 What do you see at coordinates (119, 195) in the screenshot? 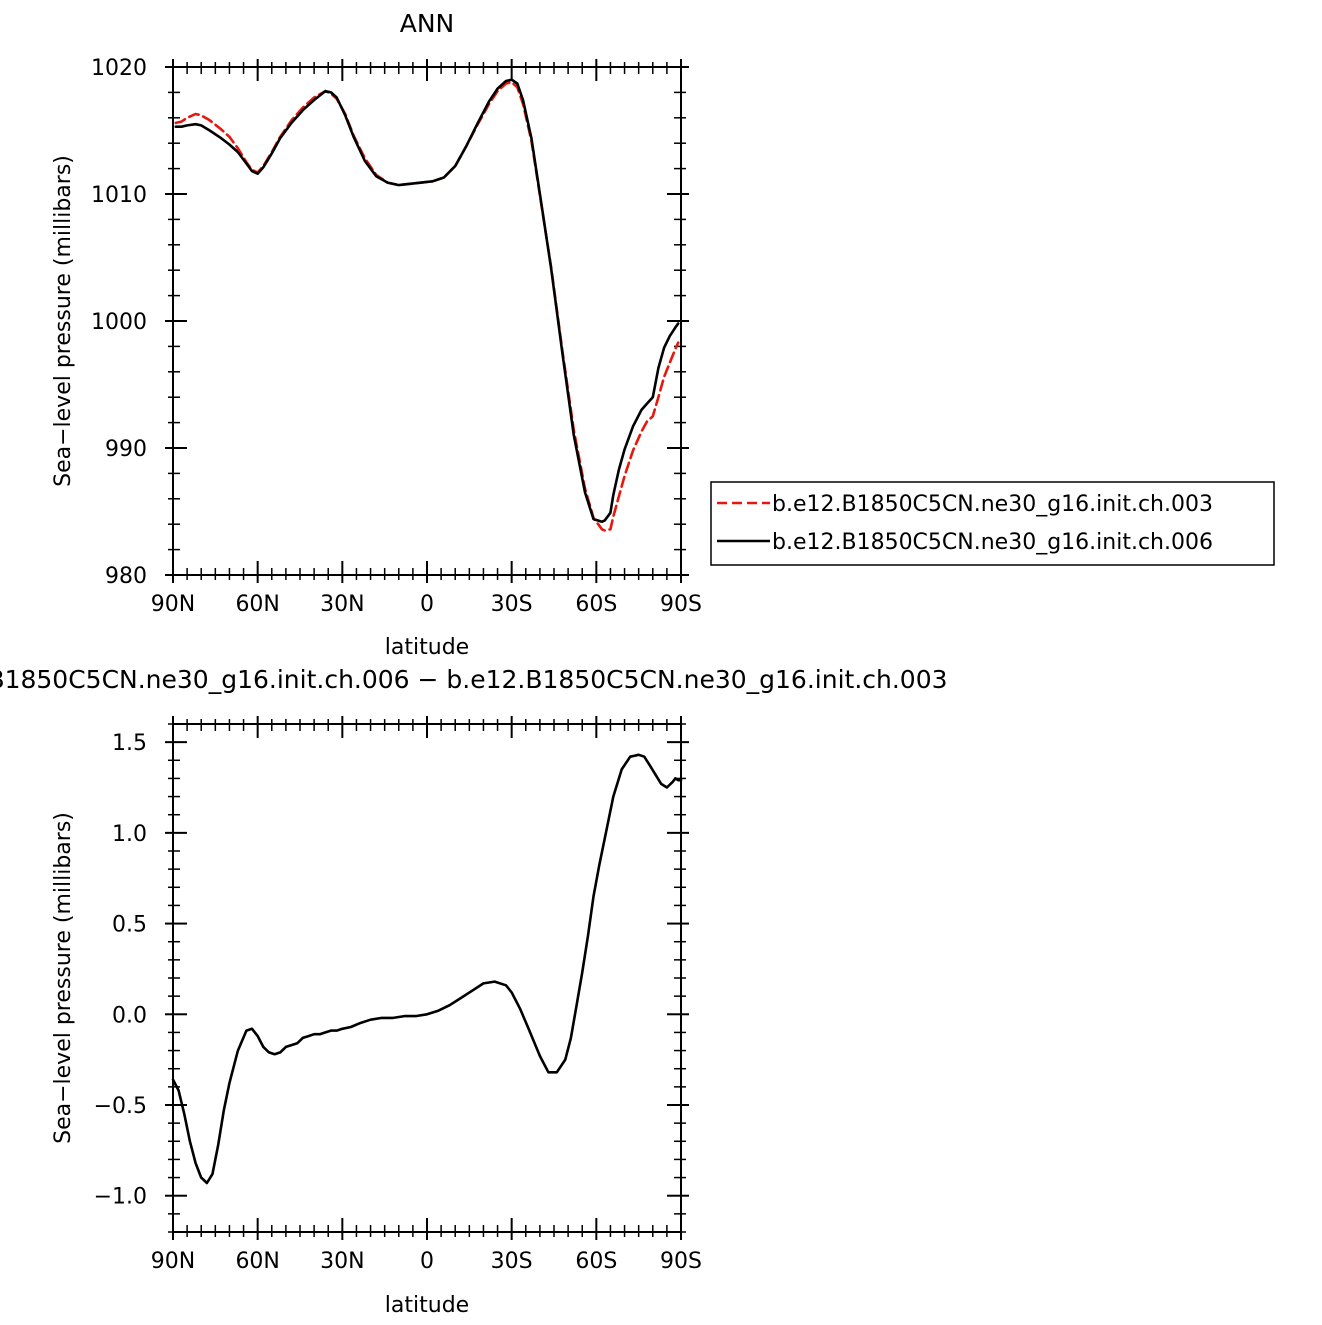
I see `y-tick-label: 1010` at bounding box center [119, 195].